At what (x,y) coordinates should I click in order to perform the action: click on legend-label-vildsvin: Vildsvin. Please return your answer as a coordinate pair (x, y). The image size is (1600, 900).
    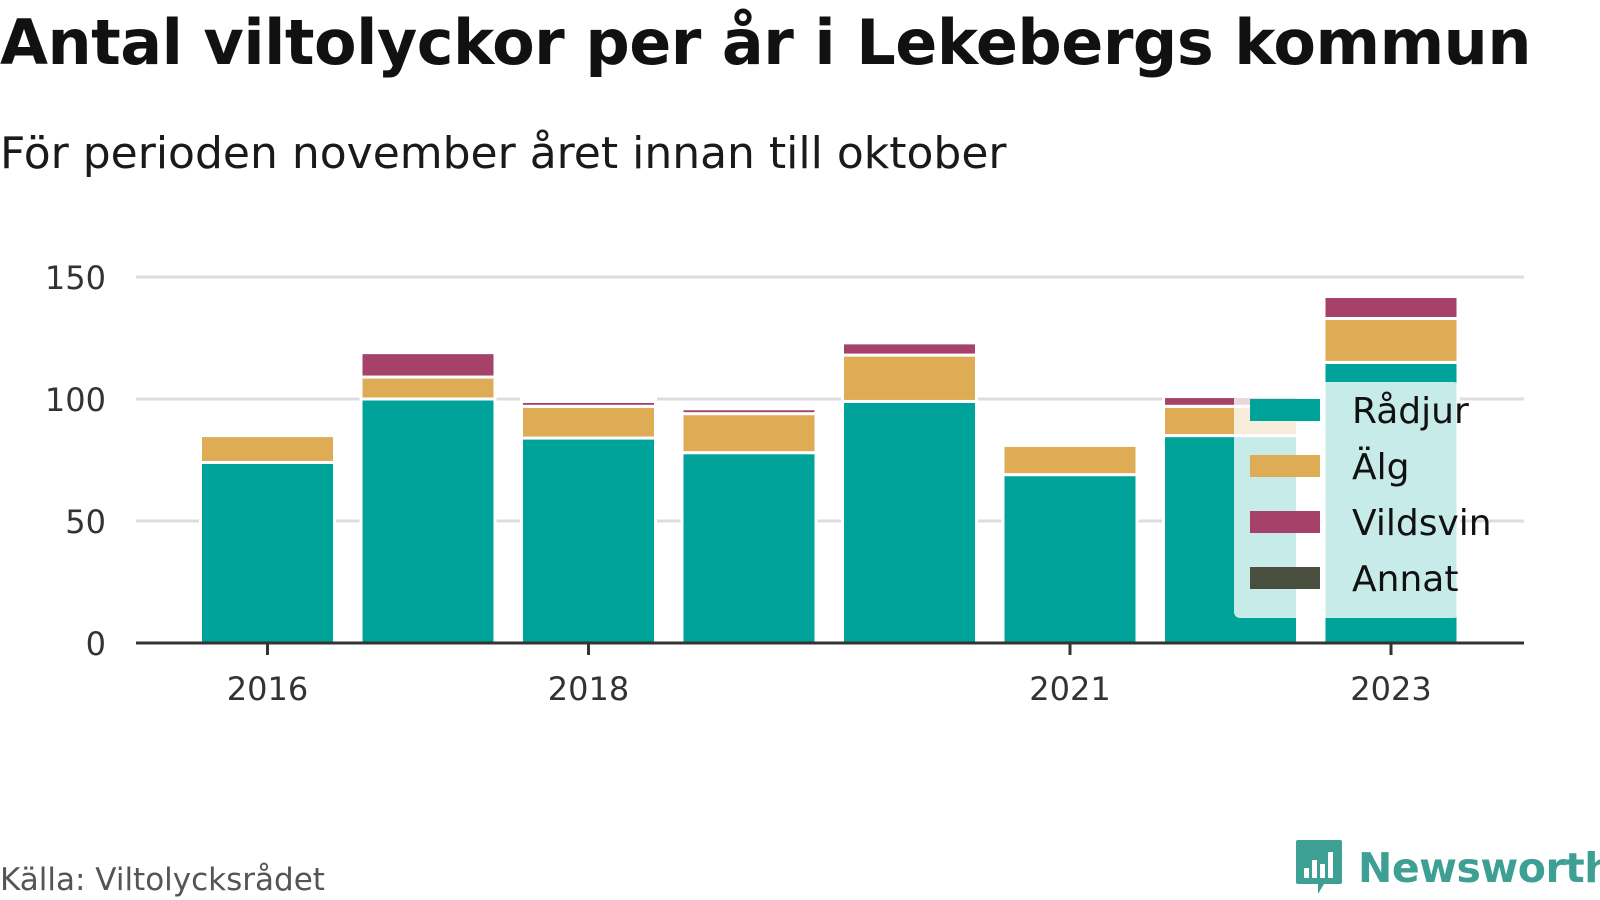
    Looking at the image, I should click on (1422, 523).